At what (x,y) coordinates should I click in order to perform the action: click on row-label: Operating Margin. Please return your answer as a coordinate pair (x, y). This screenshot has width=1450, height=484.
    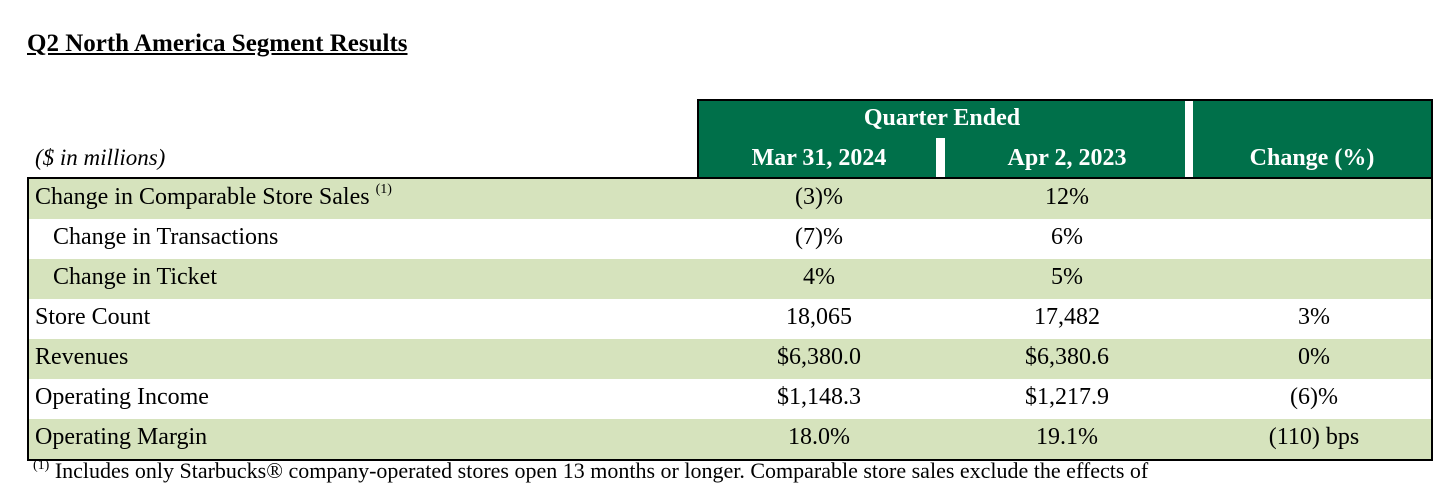
    Looking at the image, I should click on (121, 437).